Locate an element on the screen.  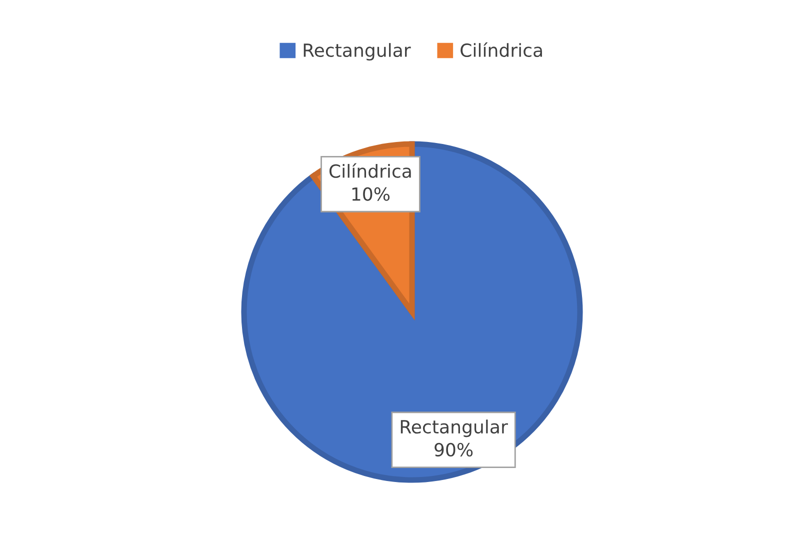
slice-label: Cilíndrica is located at coordinates (370, 170).